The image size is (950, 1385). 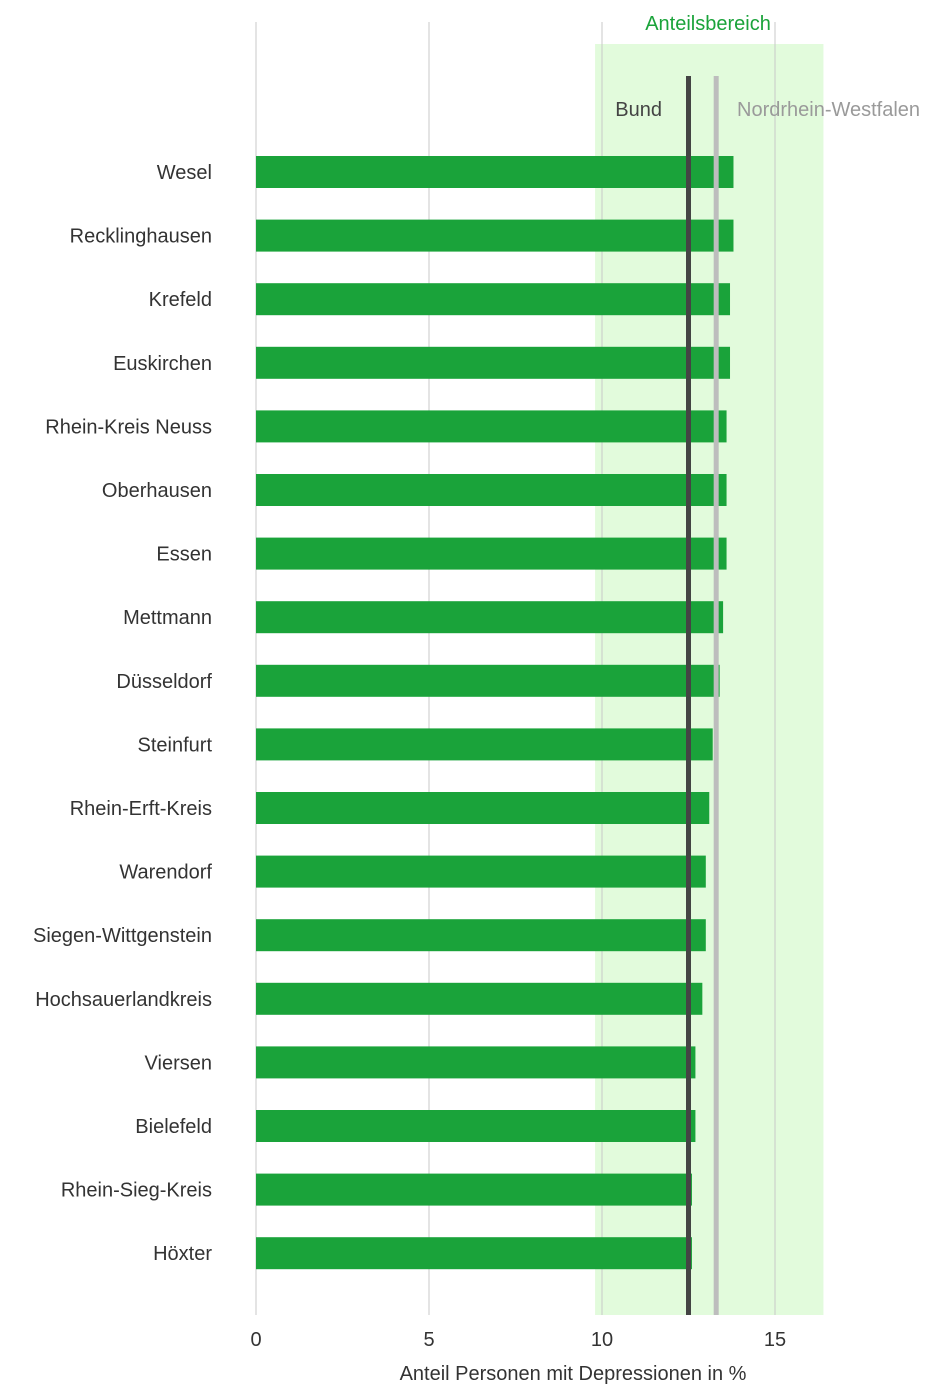 What do you see at coordinates (602, 1340) in the screenshot?
I see `x-tick-label: 10` at bounding box center [602, 1340].